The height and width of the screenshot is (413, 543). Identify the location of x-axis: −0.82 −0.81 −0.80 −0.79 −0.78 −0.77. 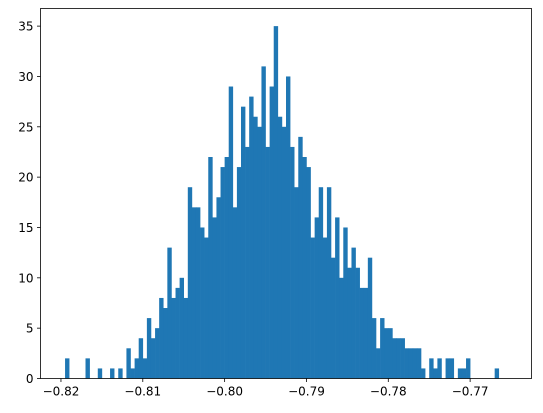
(266, 388).